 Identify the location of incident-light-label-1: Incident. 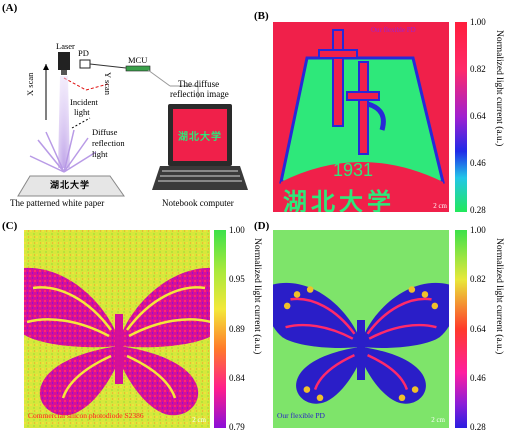
(84, 102).